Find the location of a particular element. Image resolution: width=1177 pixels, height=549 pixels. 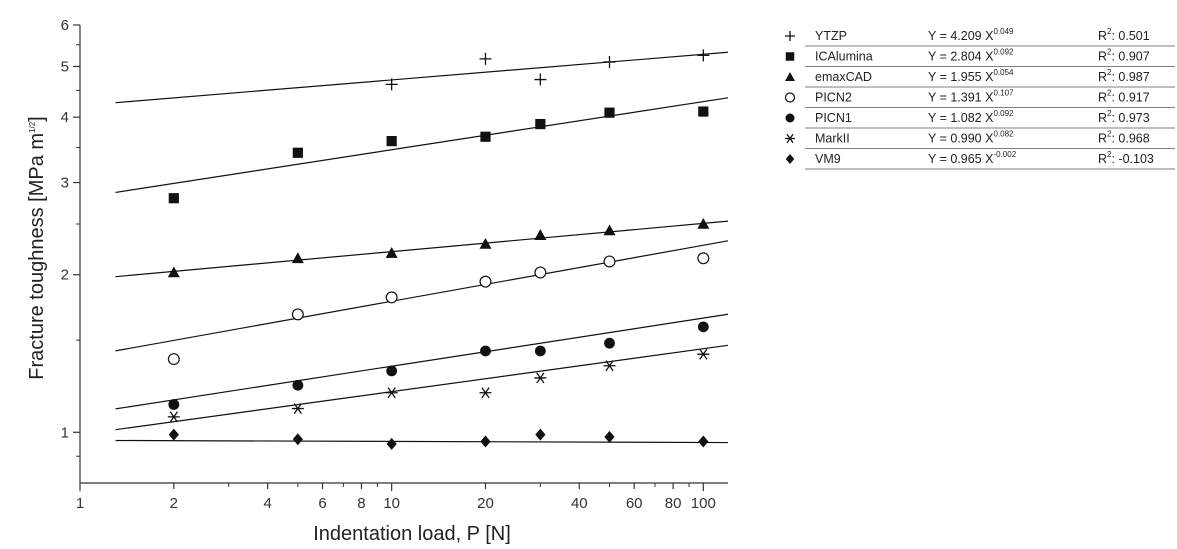

series-markii is located at coordinates (422, 387).